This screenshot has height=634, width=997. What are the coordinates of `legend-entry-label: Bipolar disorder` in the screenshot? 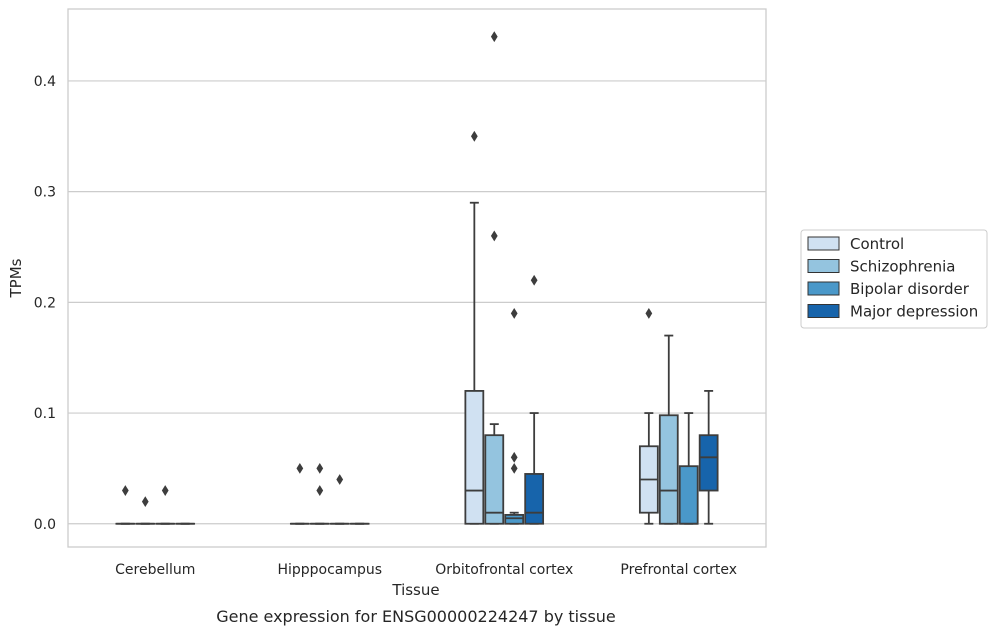 It's located at (910, 289).